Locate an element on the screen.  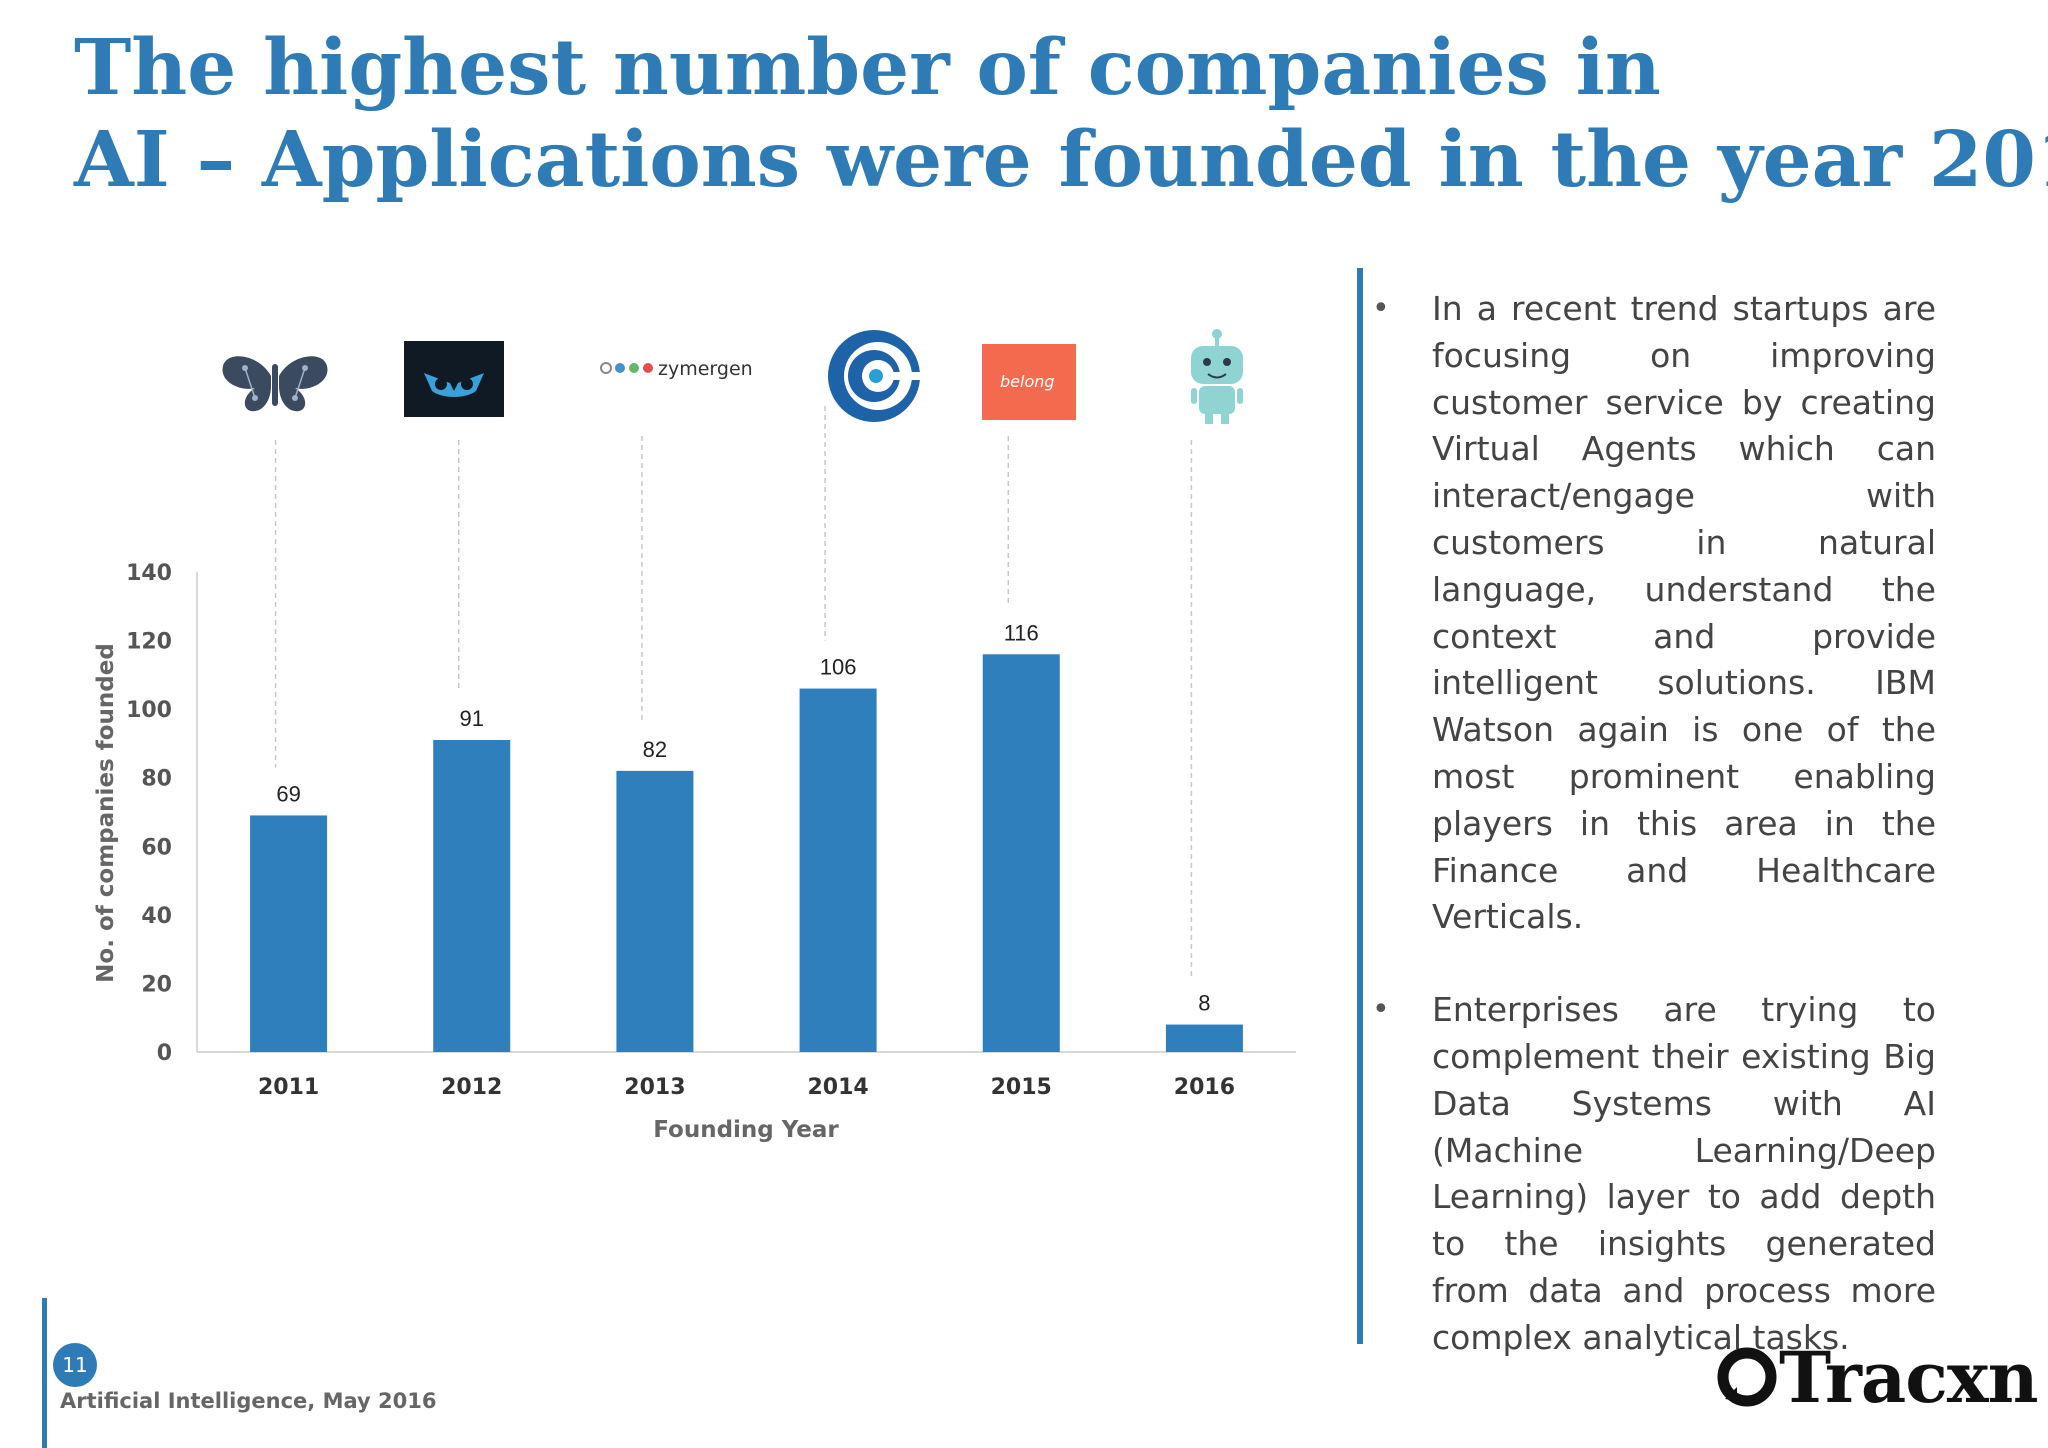
zymergen-logo: zymergen is located at coordinates (676, 369).